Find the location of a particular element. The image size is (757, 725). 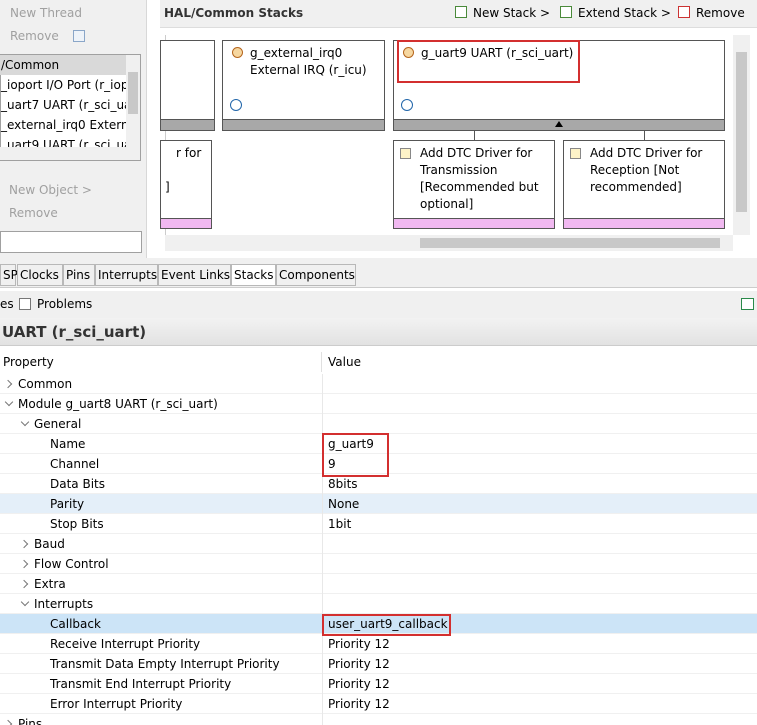

dependency-text: recommended] is located at coordinates (636, 187).